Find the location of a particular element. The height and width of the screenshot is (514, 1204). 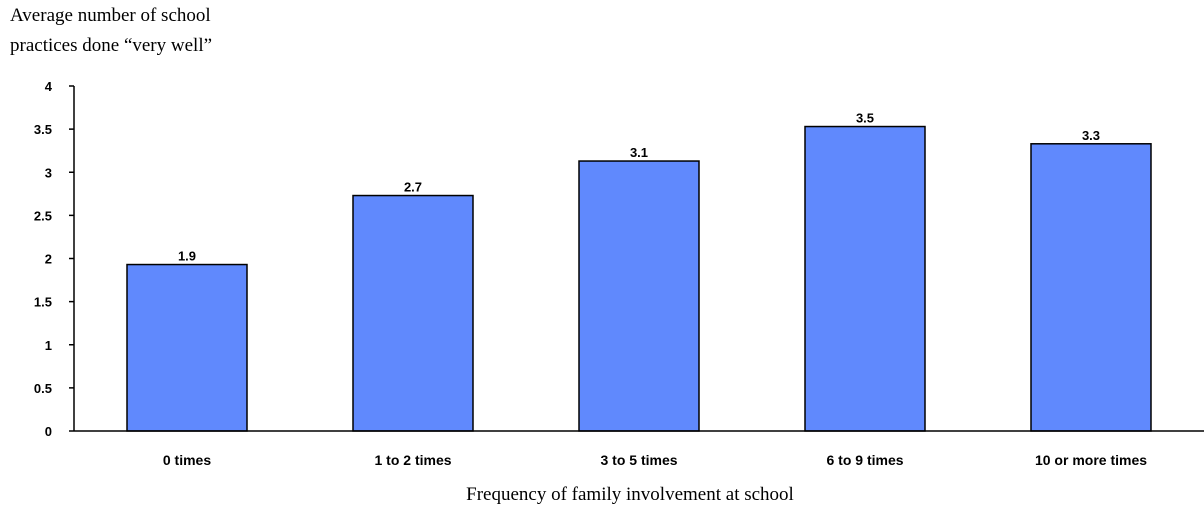

y-tick-label: 3 is located at coordinates (48, 172).